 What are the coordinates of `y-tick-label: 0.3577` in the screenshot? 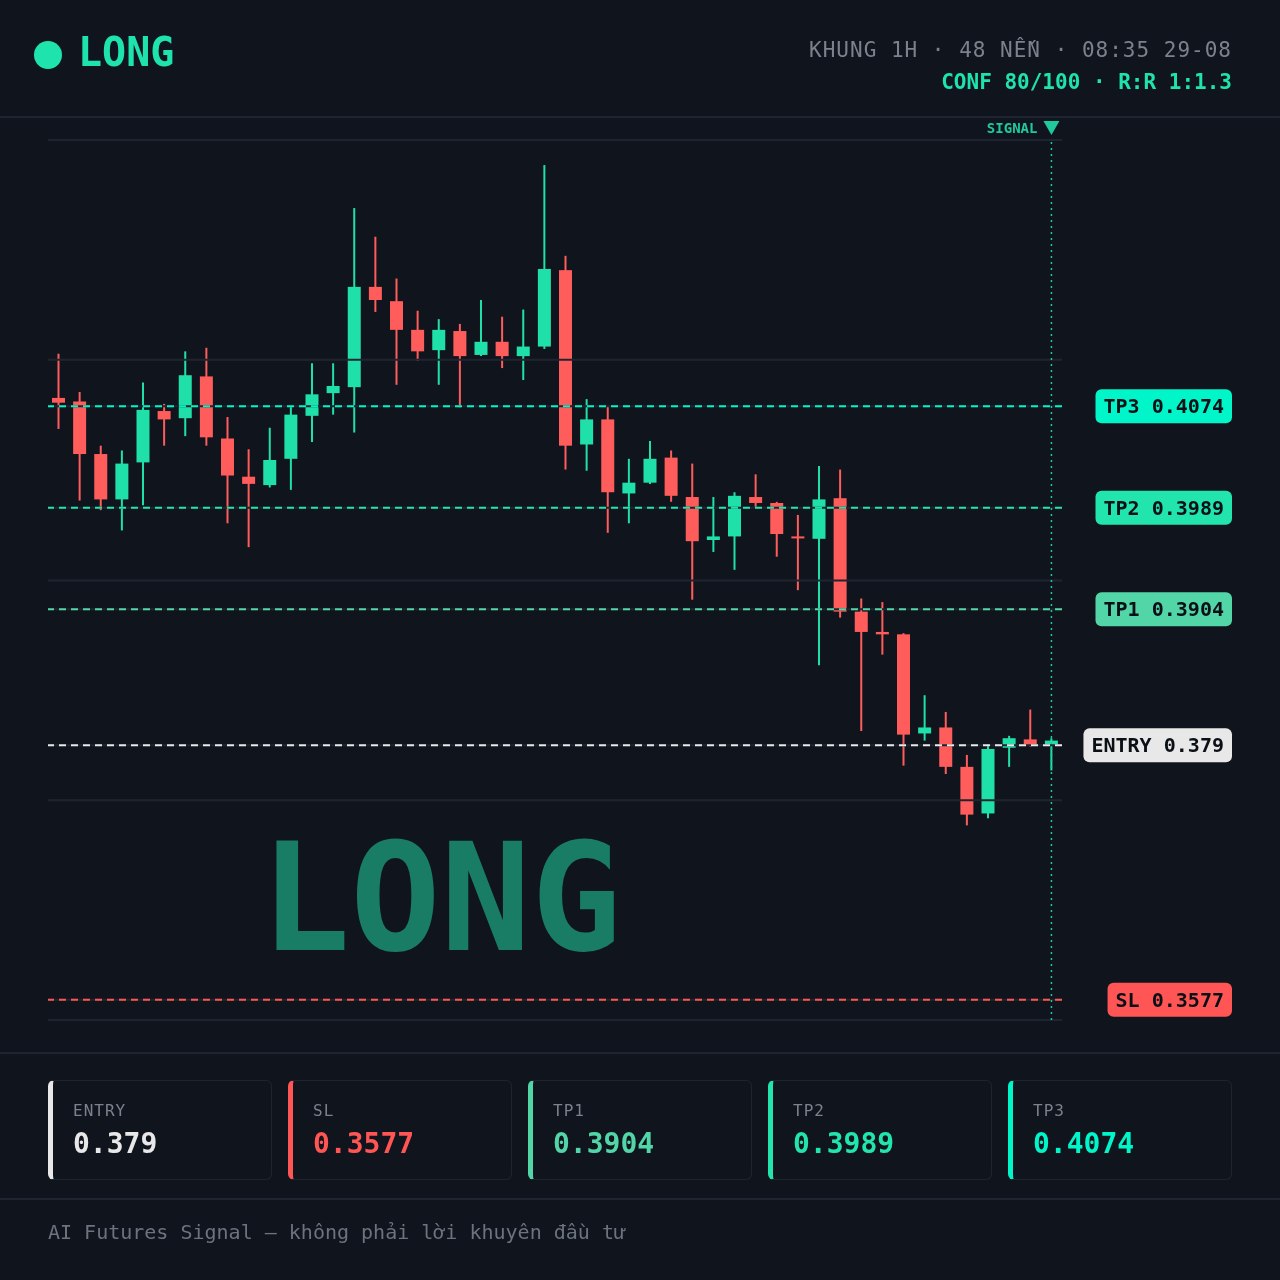 It's located at (1187, 999).